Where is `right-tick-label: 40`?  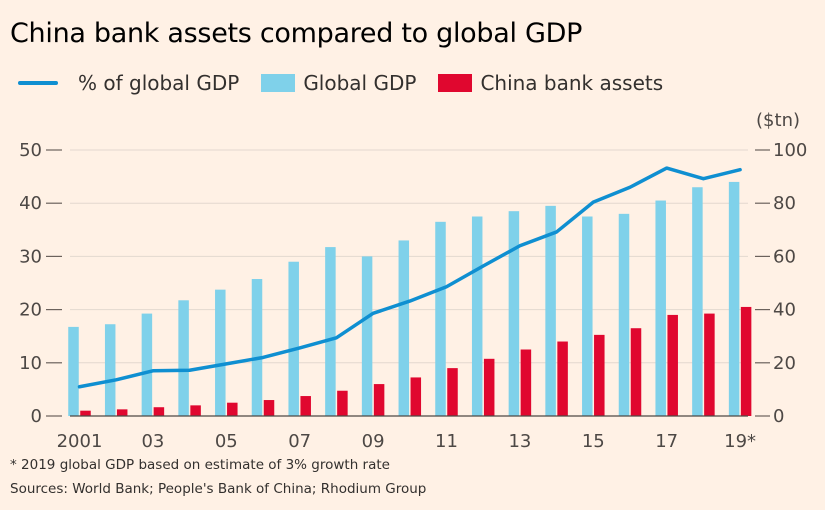 right-tick-label: 40 is located at coordinates (784, 310).